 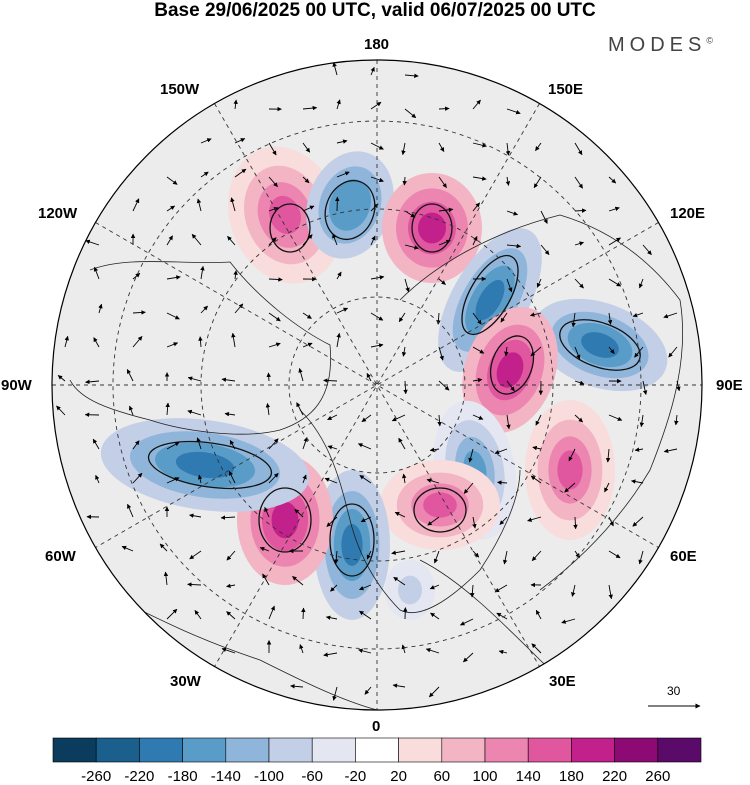 I want to click on colorbar-tick-label: 140, so click(x=528, y=776).